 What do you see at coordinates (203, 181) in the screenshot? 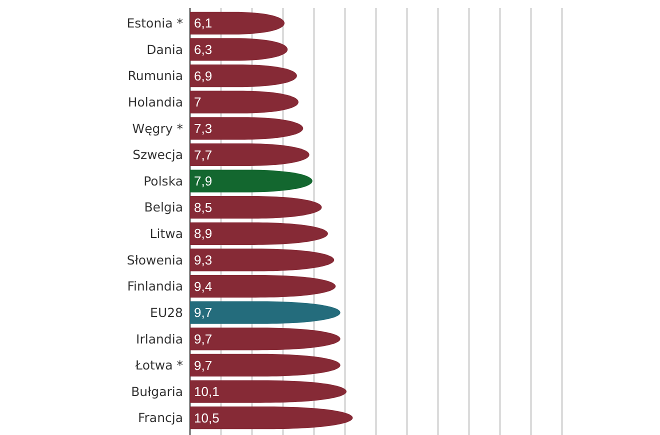
I see `data-label: 7,9` at bounding box center [203, 181].